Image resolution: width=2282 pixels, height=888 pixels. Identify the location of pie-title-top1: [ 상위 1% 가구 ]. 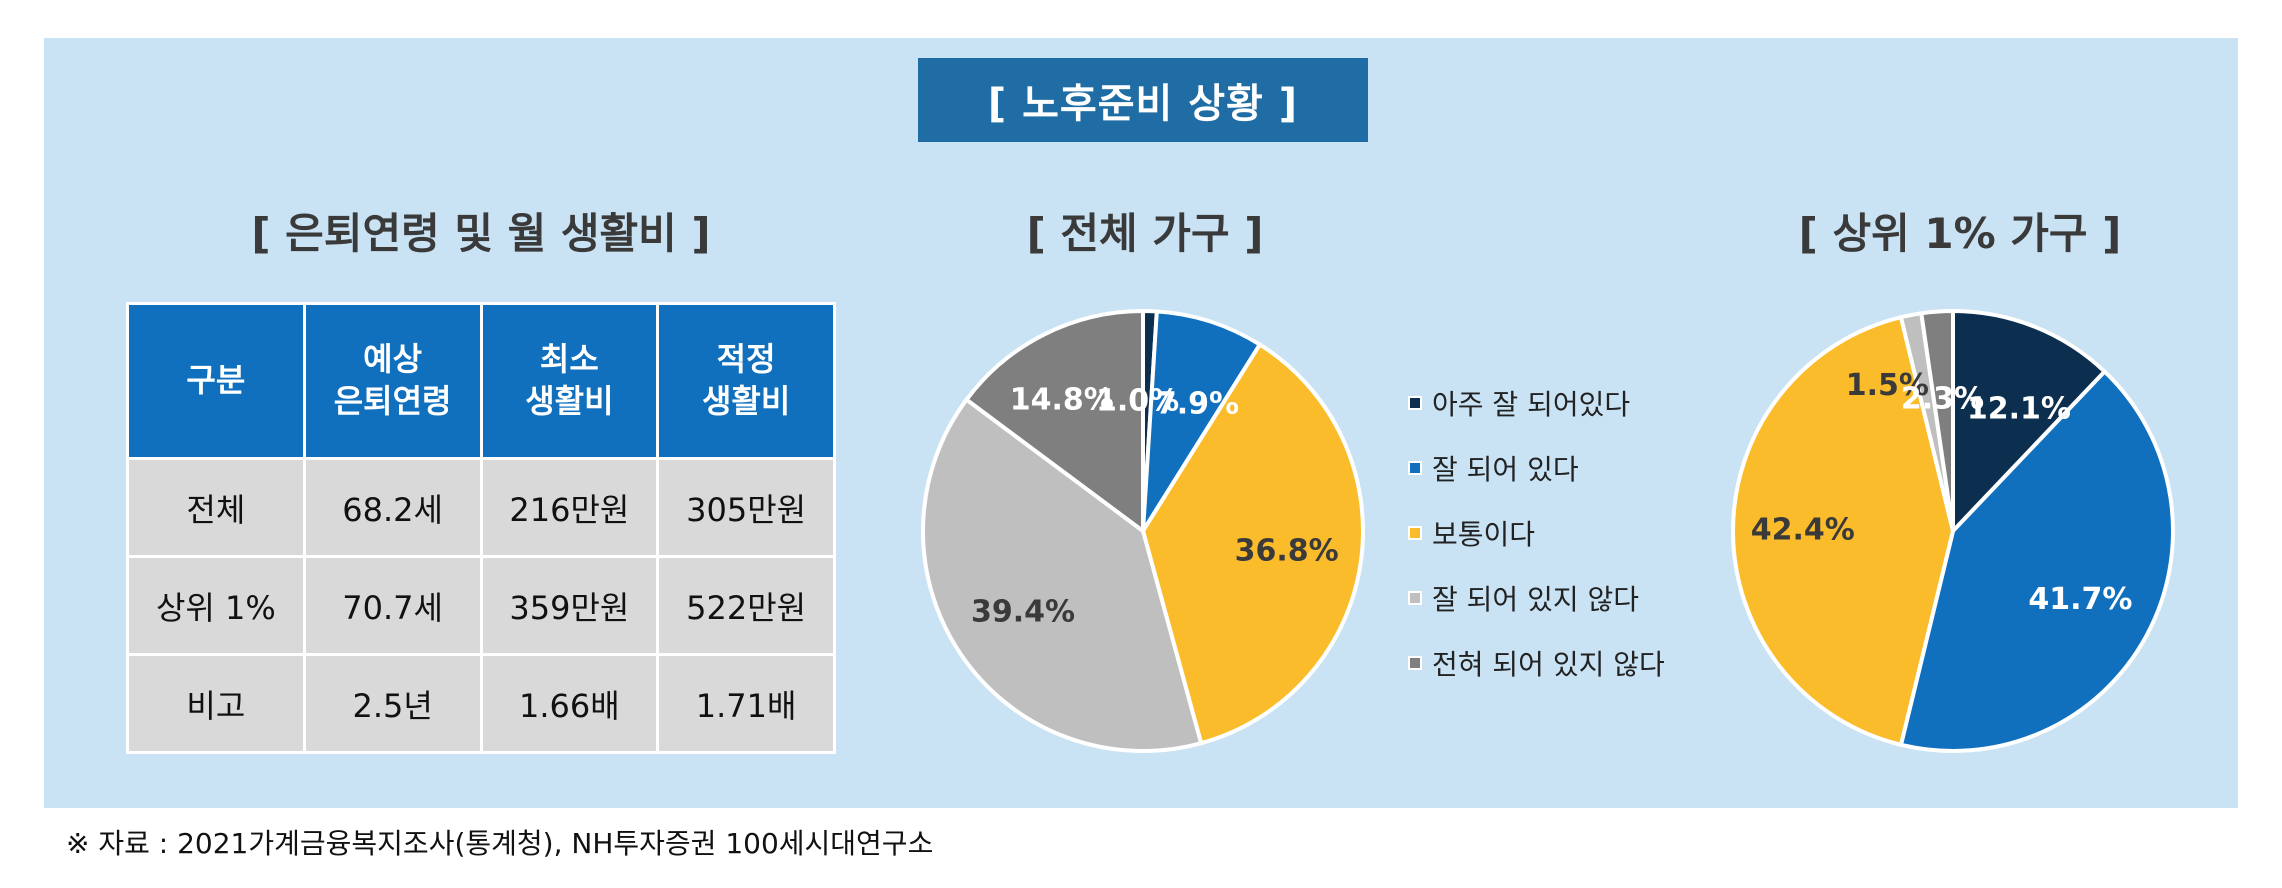
(1960, 233).